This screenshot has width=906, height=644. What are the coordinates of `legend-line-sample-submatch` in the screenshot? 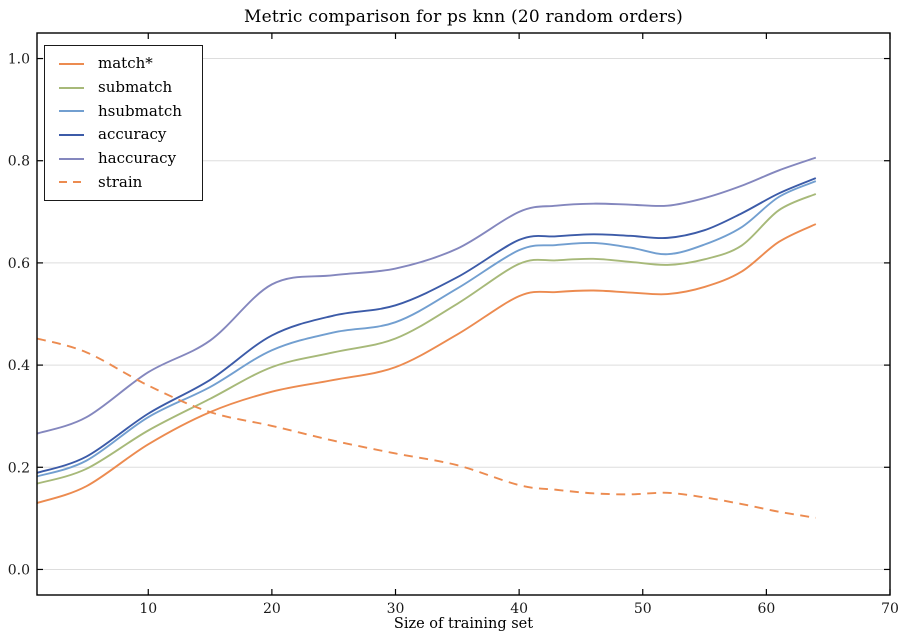 It's located at (71, 87).